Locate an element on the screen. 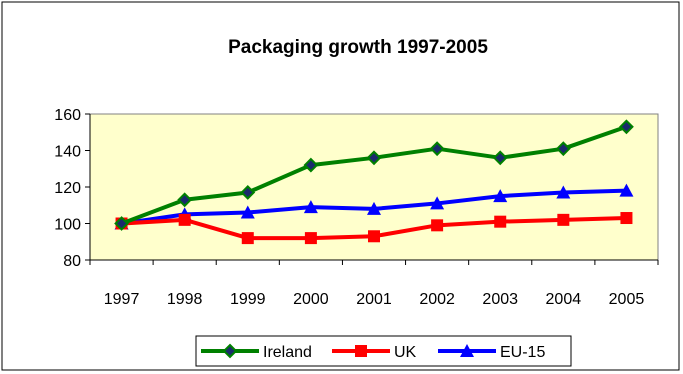 The width and height of the screenshot is (683, 374). y-ticks: 80 100 120 140 160 is located at coordinates (72, 188).